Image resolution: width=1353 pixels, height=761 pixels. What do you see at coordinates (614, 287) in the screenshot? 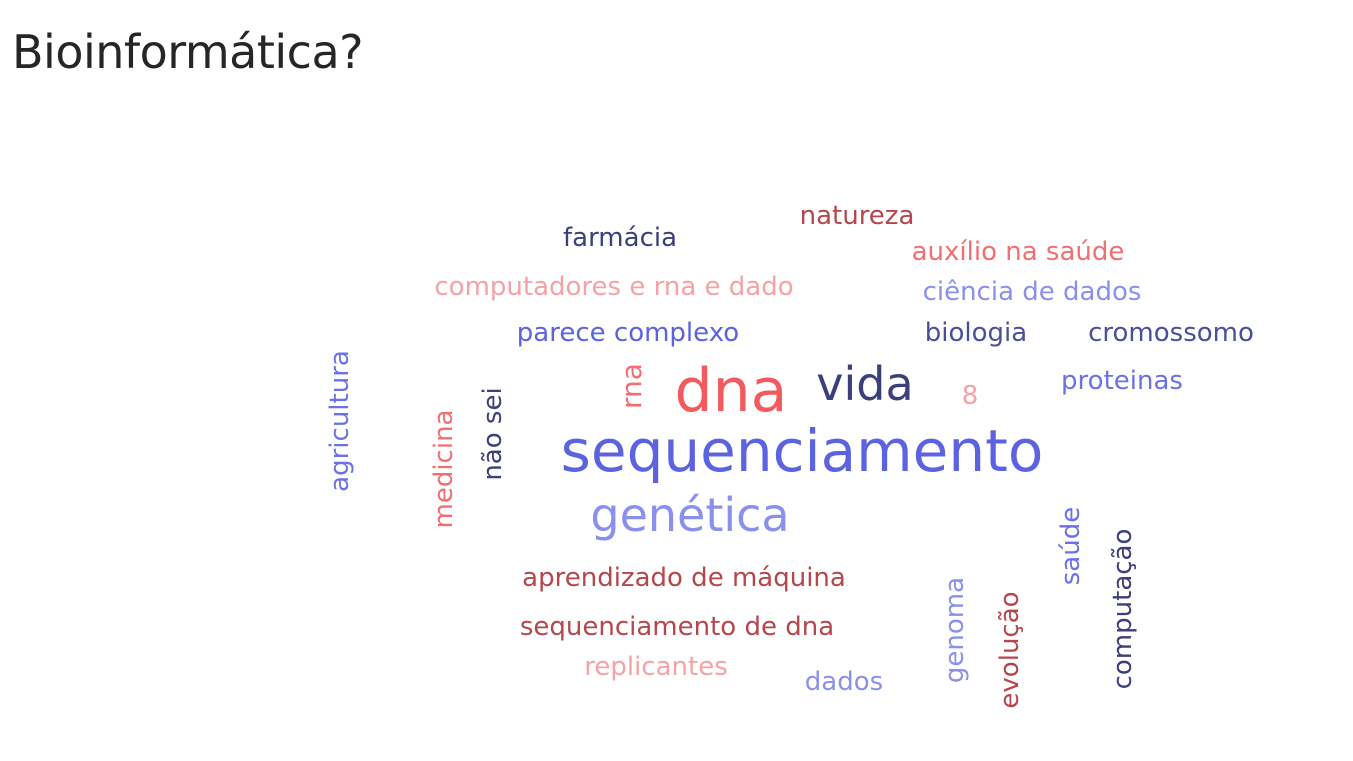
I see `cloud-word: computadores e rna e dado` at bounding box center [614, 287].